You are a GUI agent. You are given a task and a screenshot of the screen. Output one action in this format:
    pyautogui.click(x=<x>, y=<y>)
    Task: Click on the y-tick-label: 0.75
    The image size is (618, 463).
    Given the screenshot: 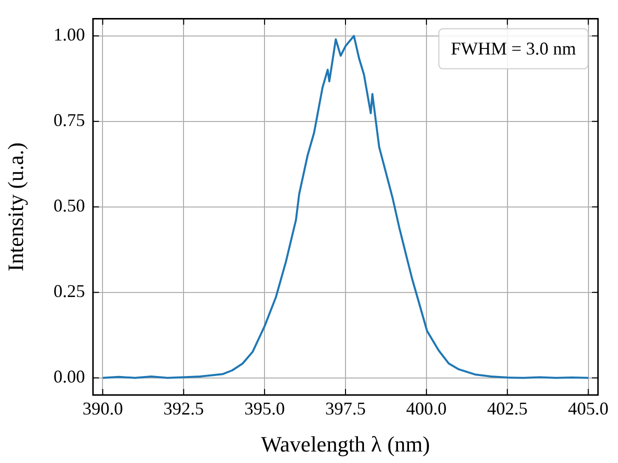 What is the action you would take?
    pyautogui.click(x=69, y=120)
    